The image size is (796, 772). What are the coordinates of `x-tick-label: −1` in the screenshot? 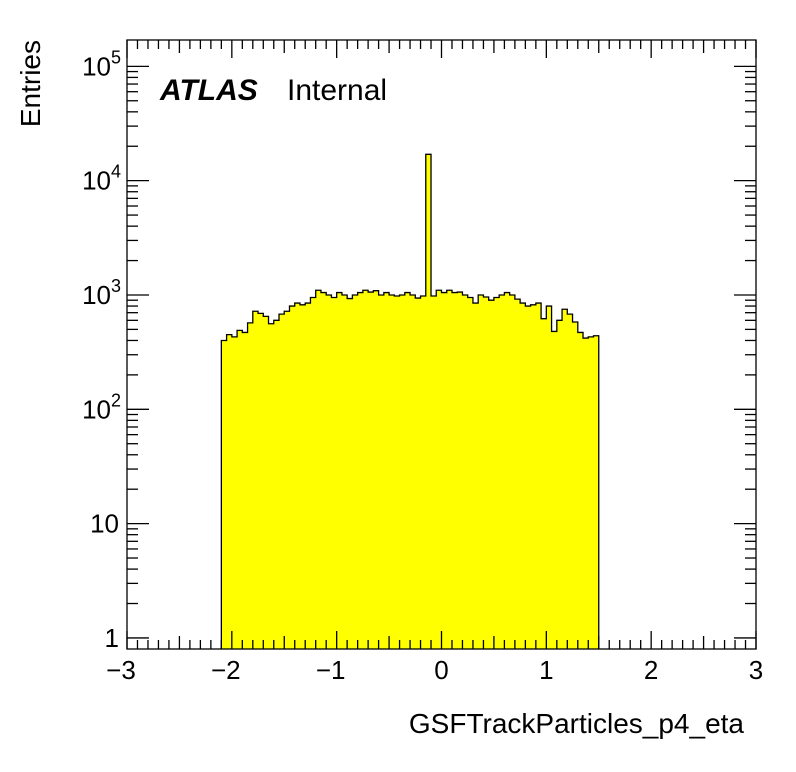 It's located at (331, 670).